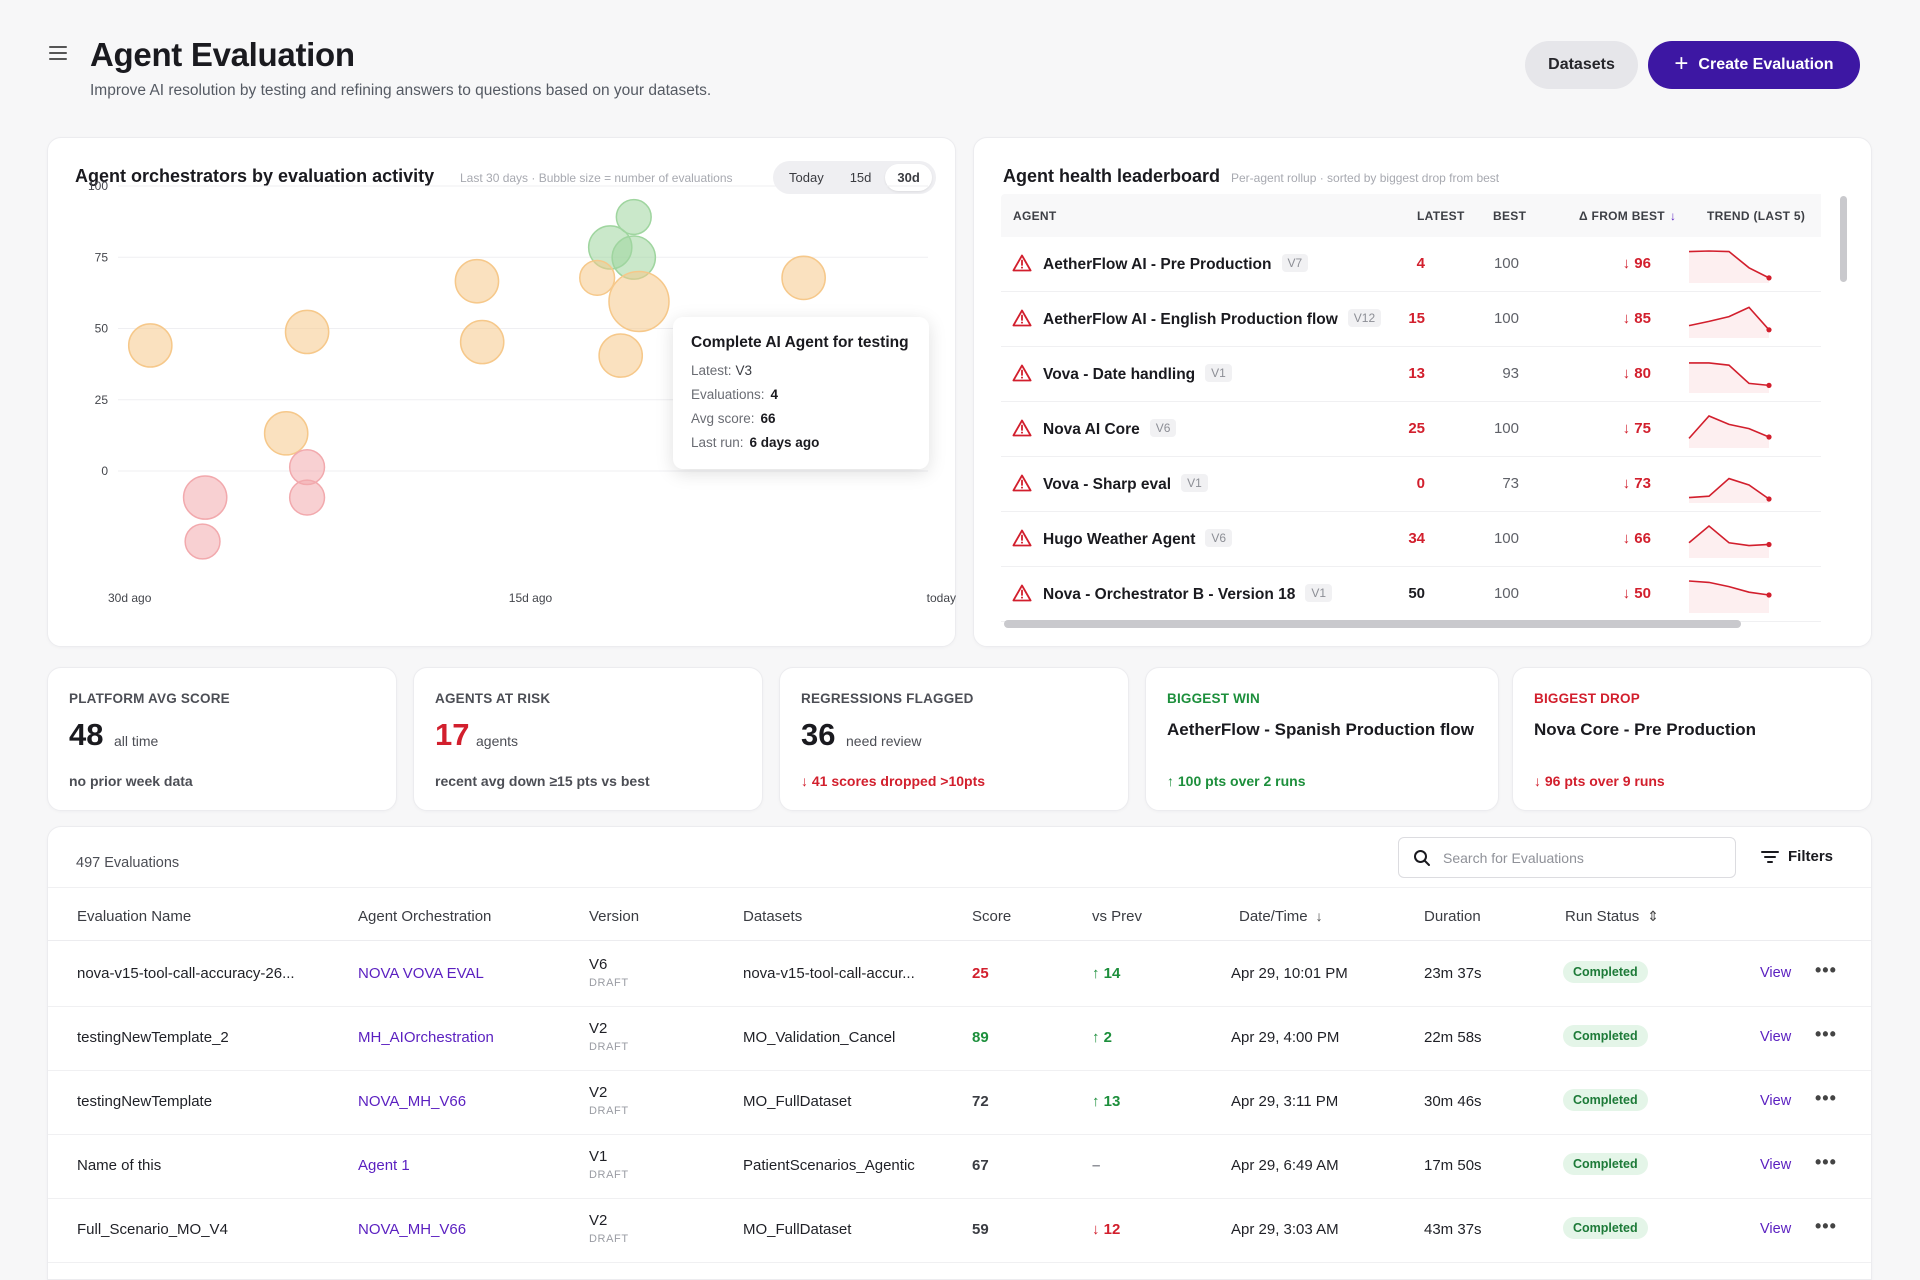  What do you see at coordinates (797, 1101) in the screenshot?
I see `dataset-name: MO_FullDataset` at bounding box center [797, 1101].